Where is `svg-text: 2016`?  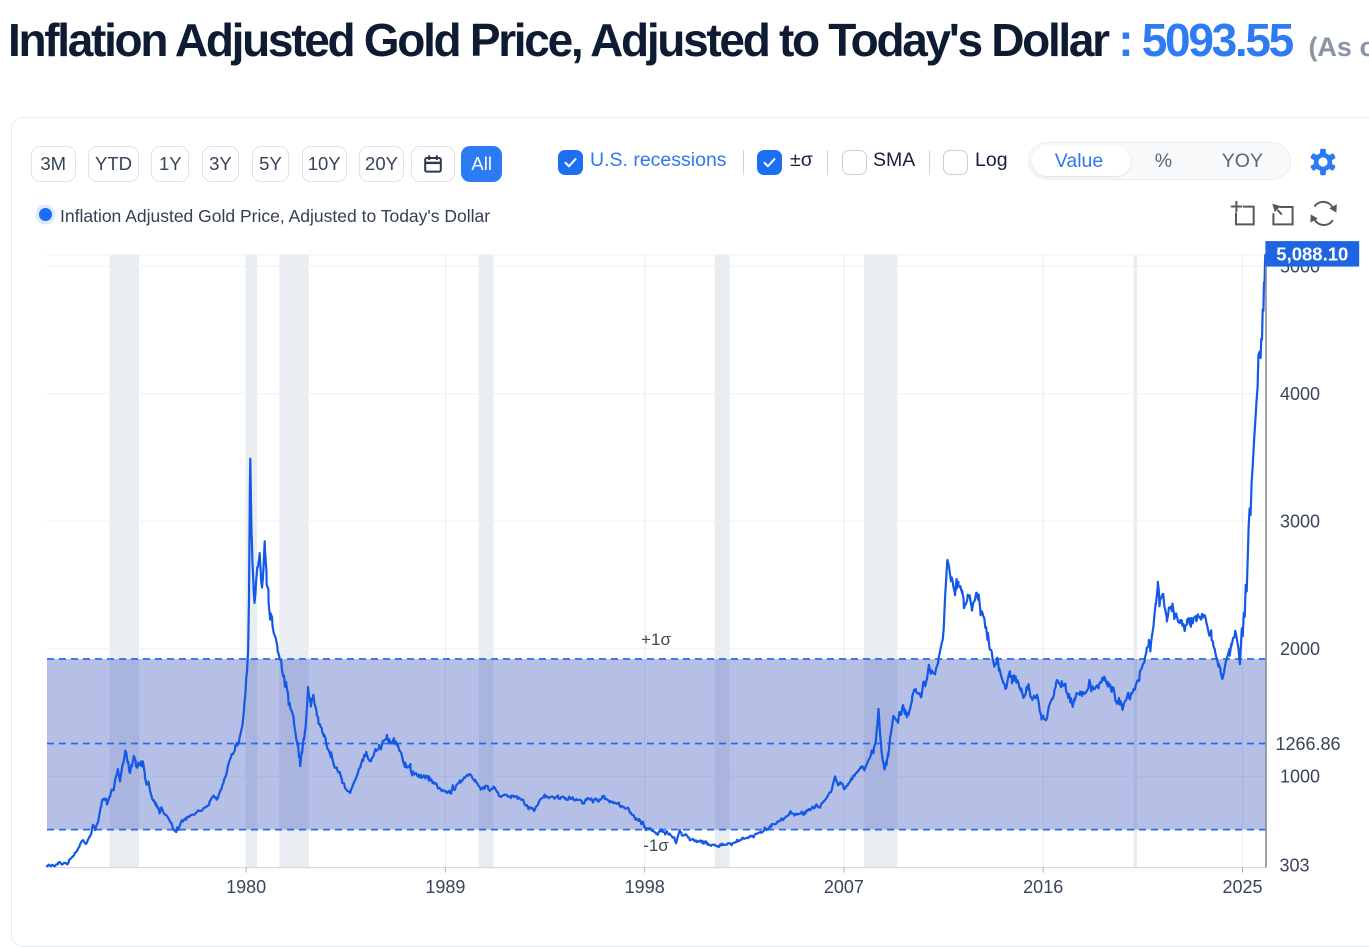
svg-text: 2016 is located at coordinates (1043, 887).